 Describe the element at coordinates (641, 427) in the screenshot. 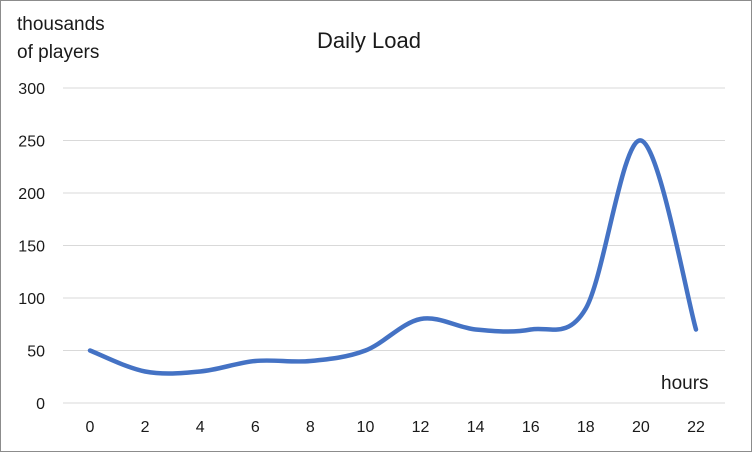

I see `x-tick-label: 20` at that location.